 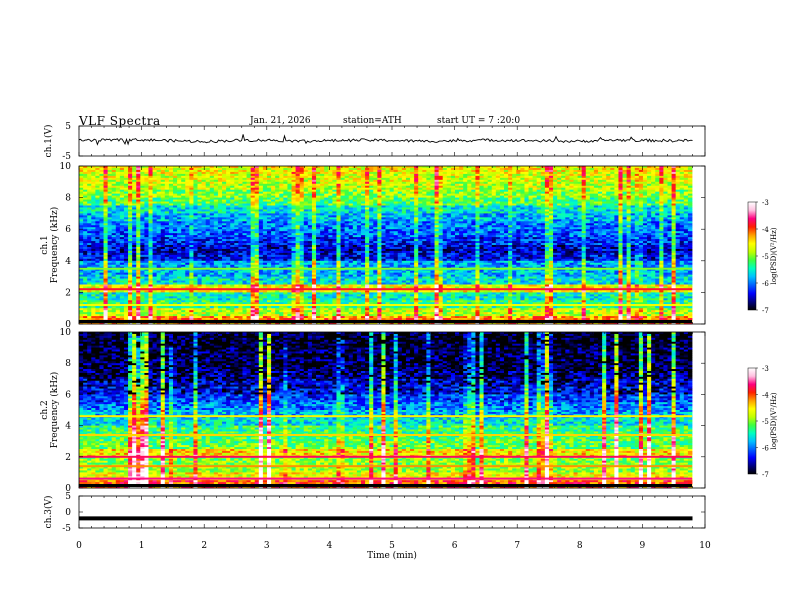 I want to click on panel-frame, so click(x=392, y=512).